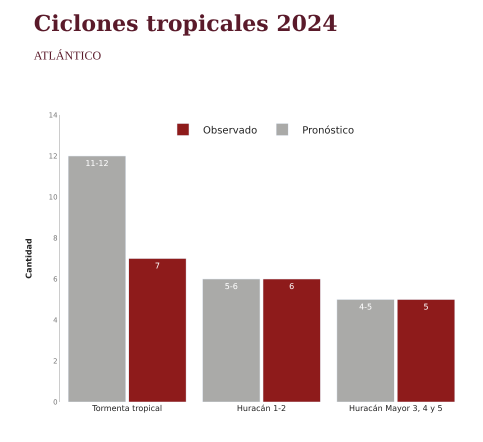 This screenshot has width=483, height=442. Describe the element at coordinates (97, 163) in the screenshot. I see `data-label: 11-12` at that location.